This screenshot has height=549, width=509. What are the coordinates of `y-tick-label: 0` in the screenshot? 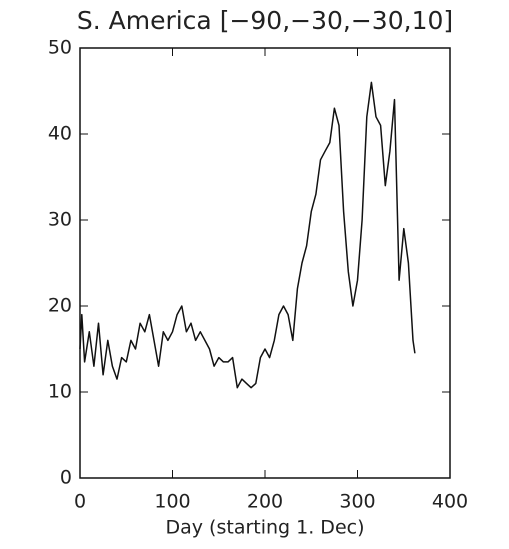 It's located at (66, 478).